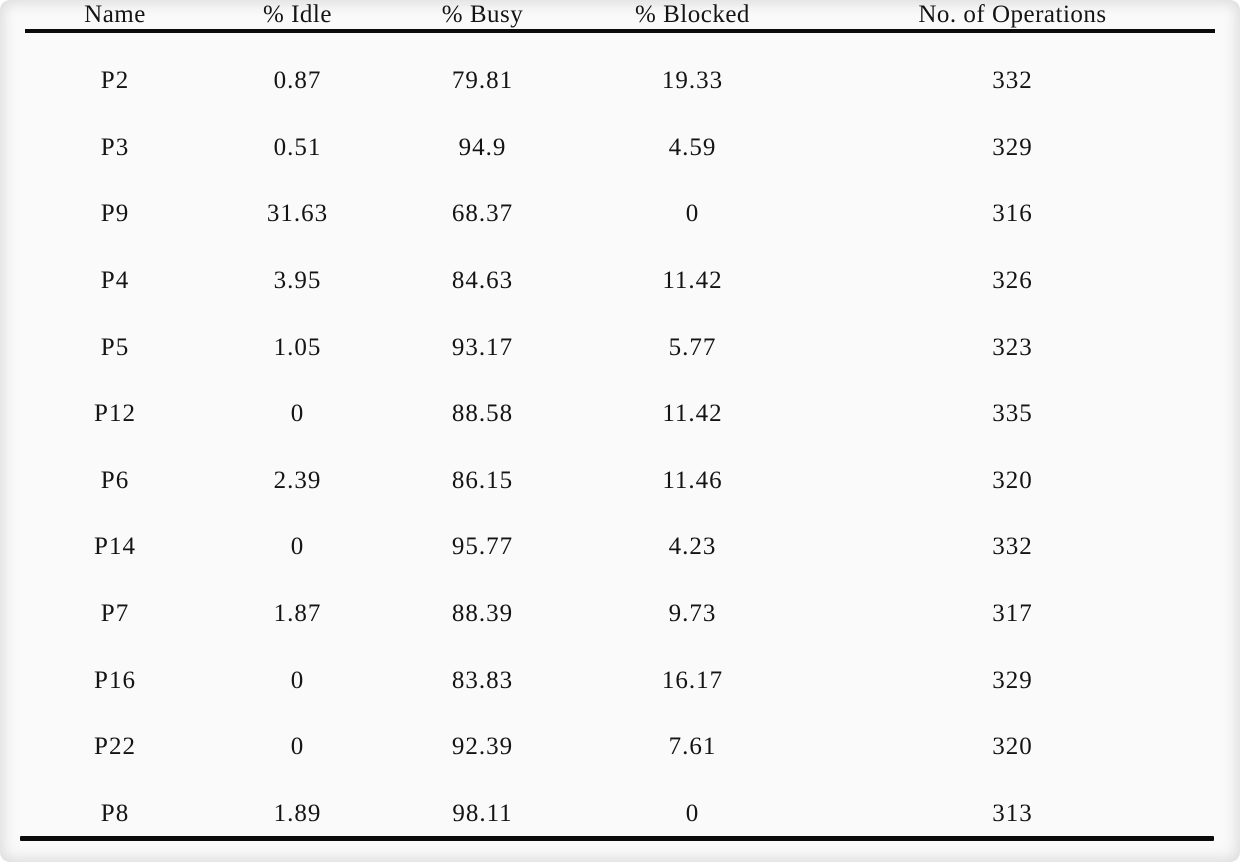 The width and height of the screenshot is (1240, 862). Describe the element at coordinates (482, 81) in the screenshot. I see `cell-busy: 79.81` at that location.